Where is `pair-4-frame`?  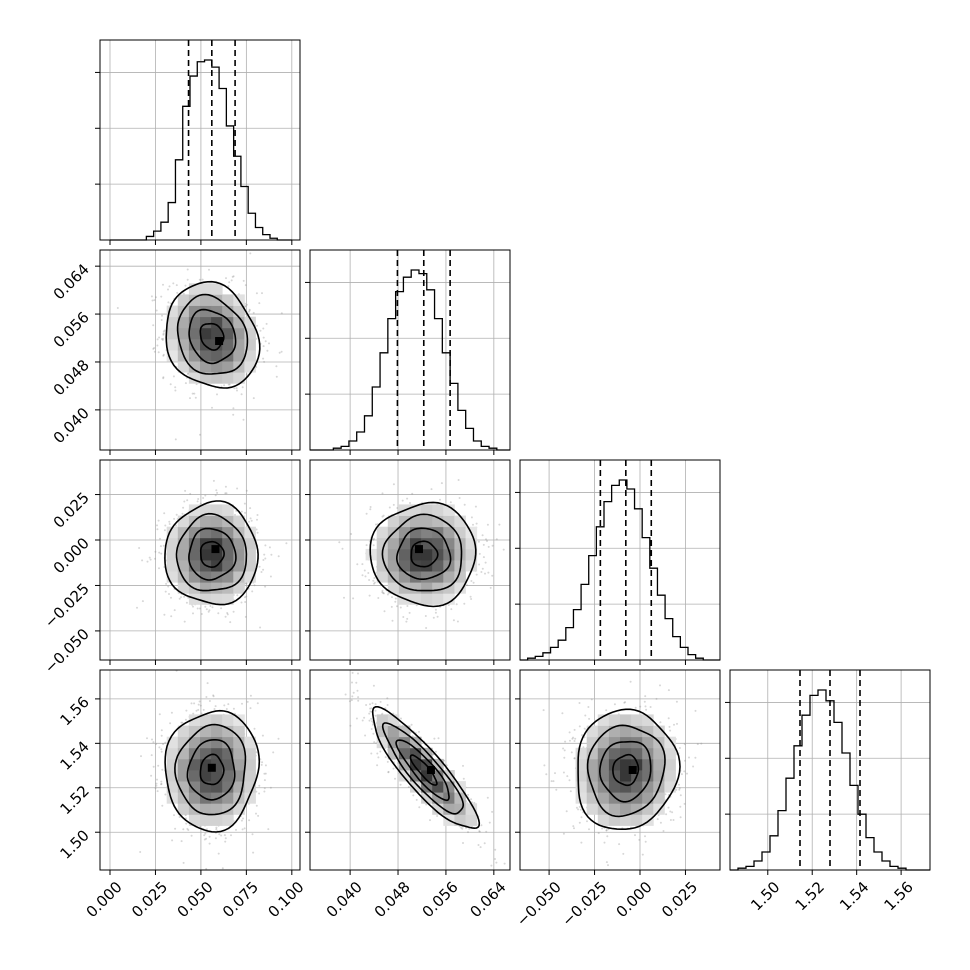
pair-4-frame is located at coordinates (410, 770).